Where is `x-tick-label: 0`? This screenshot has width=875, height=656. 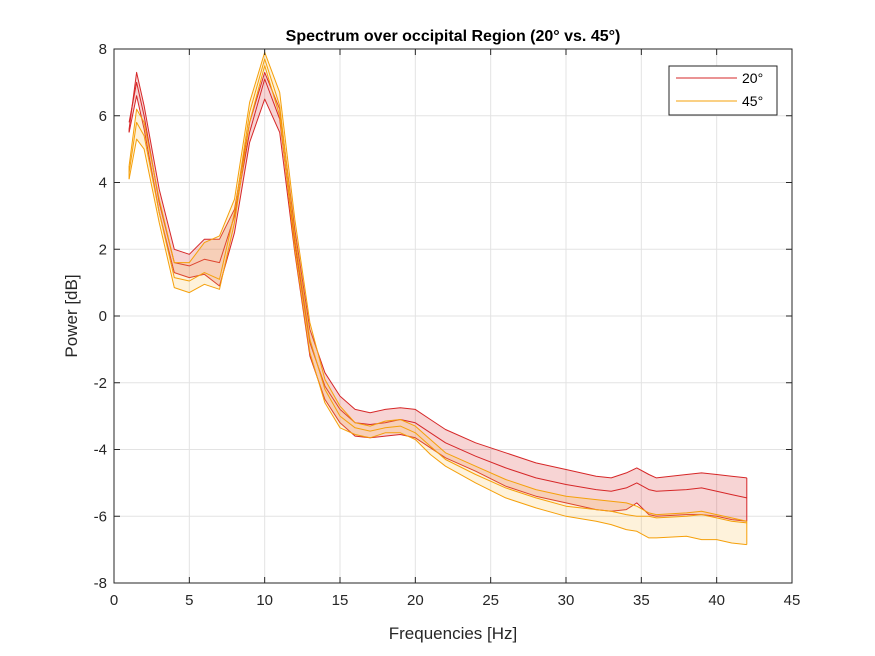 x-tick-label: 0 is located at coordinates (114, 600).